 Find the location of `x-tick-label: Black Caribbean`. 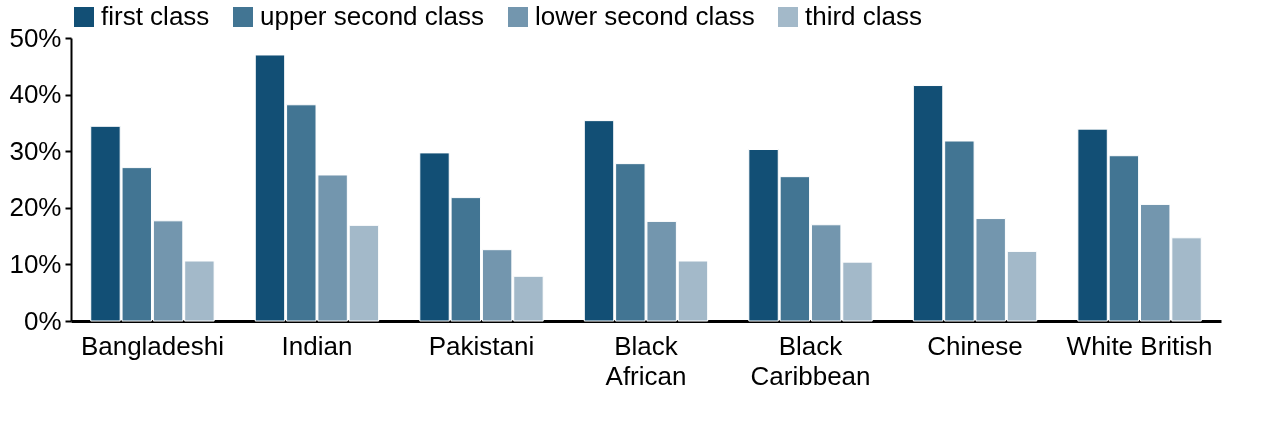

x-tick-label: Black Caribbean is located at coordinates (810, 360).